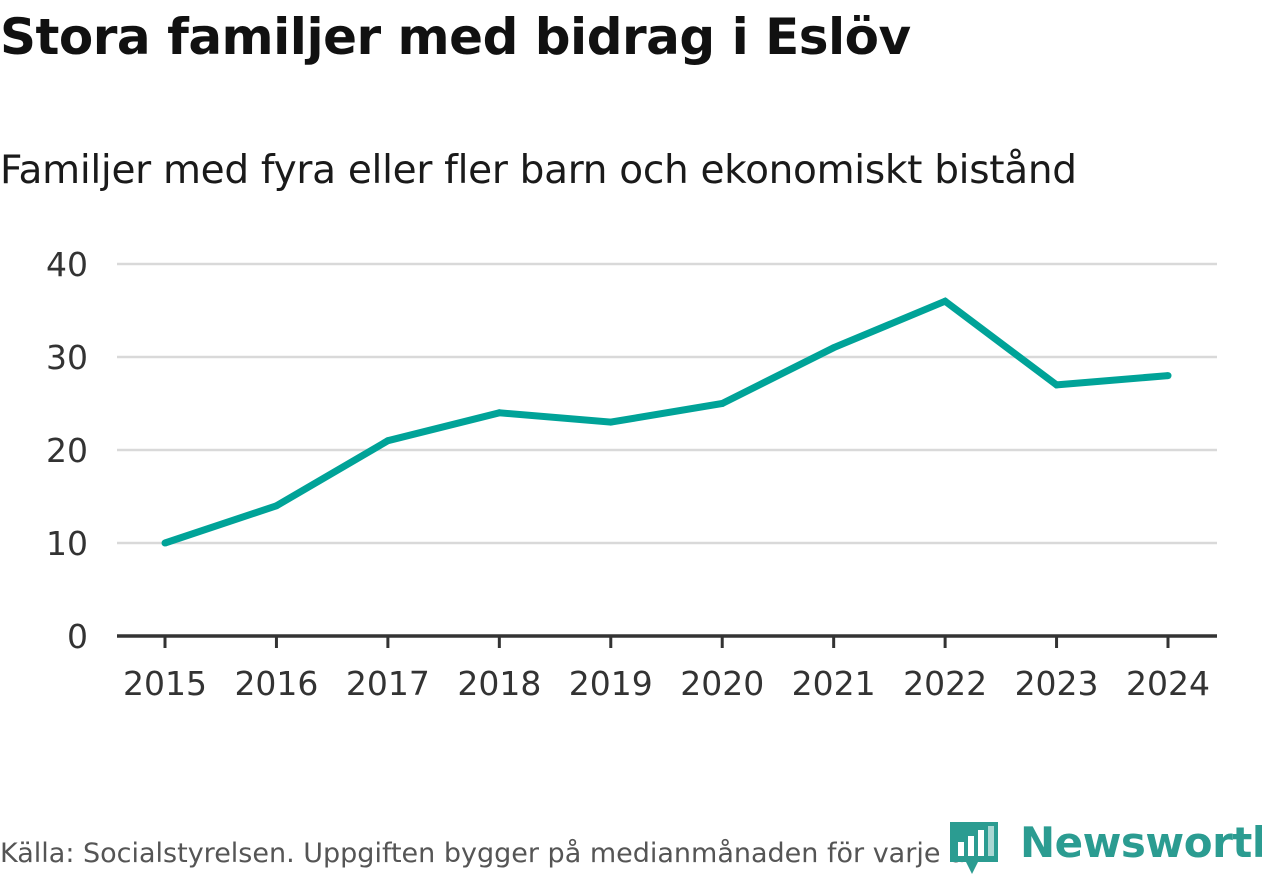  Describe the element at coordinates (67, 357) in the screenshot. I see `y-tick-label-30: 30` at that location.